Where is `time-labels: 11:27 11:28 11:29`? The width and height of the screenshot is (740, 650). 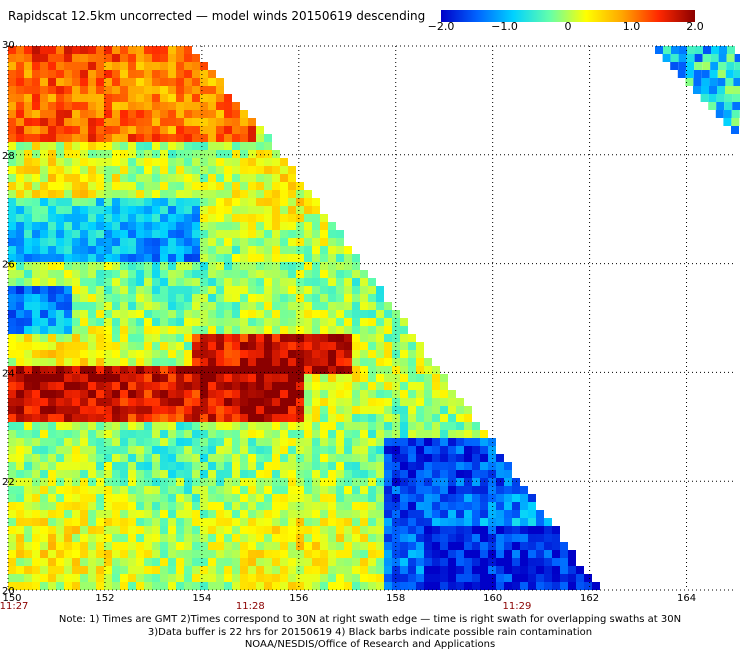
time-labels: 11:27 11:28 11:29 is located at coordinates (265, 606).